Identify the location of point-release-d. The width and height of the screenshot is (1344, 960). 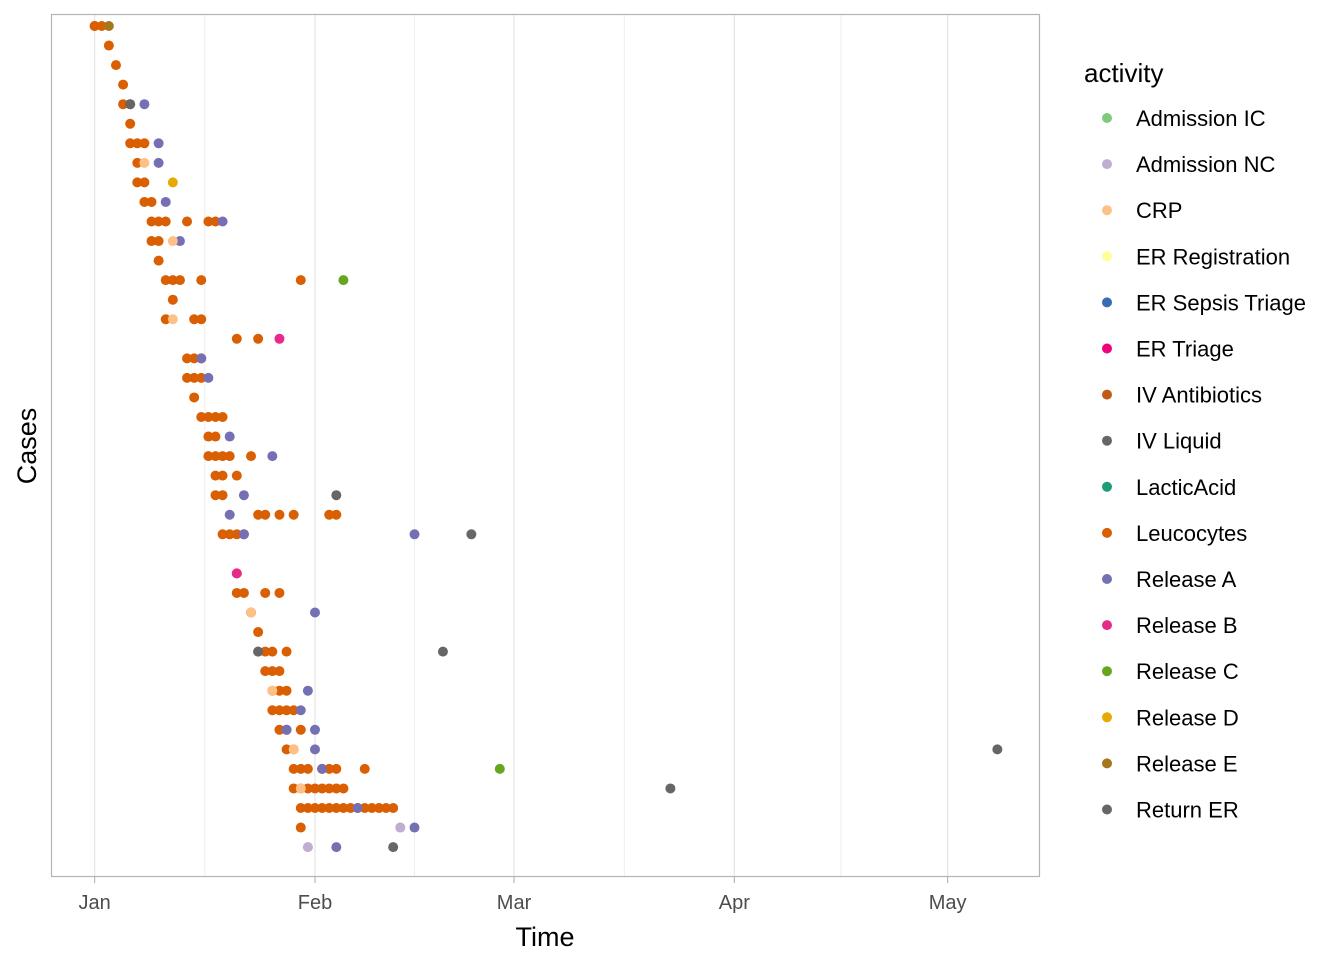
(172, 182).